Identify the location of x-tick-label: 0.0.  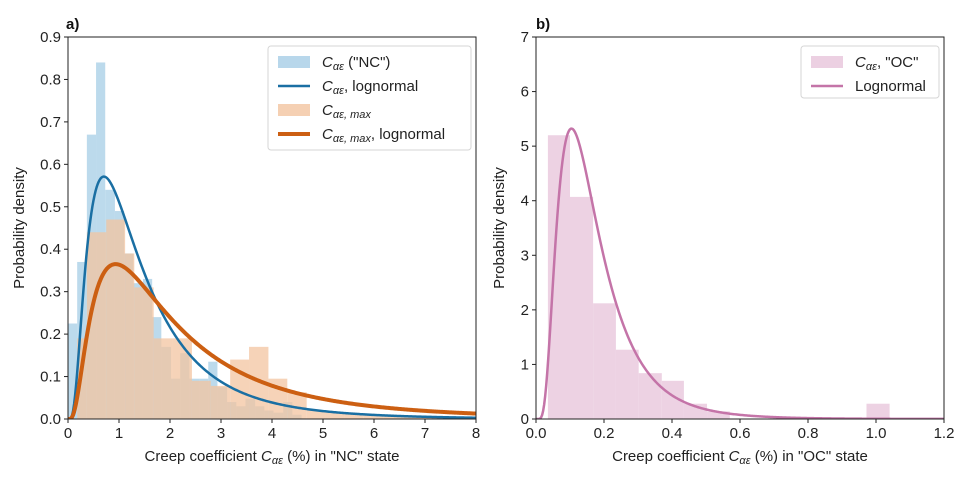
(536, 433).